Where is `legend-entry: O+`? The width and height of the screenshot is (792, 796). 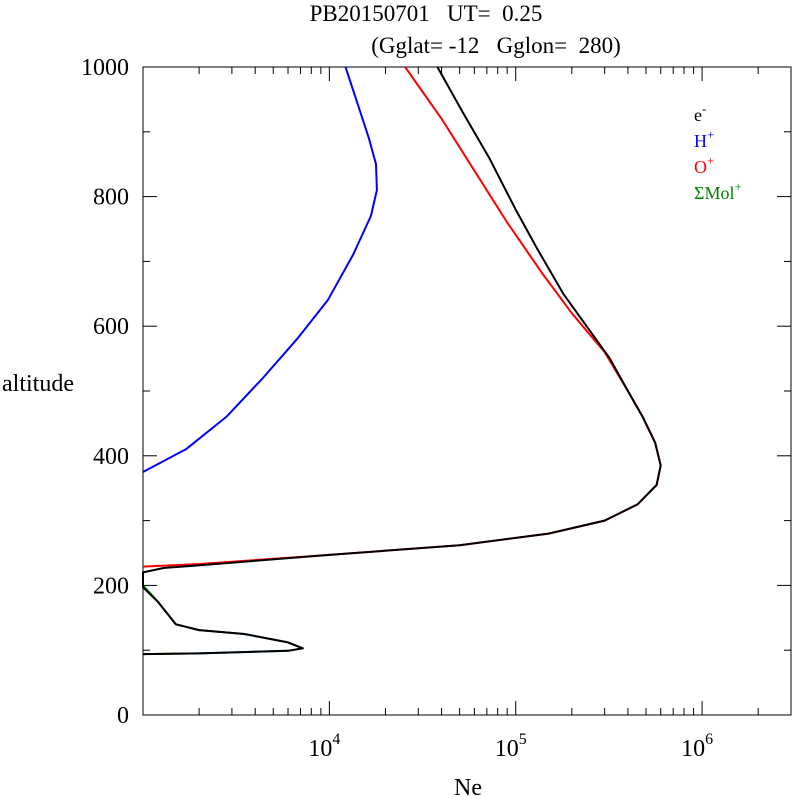 legend-entry: O+ is located at coordinates (704, 165).